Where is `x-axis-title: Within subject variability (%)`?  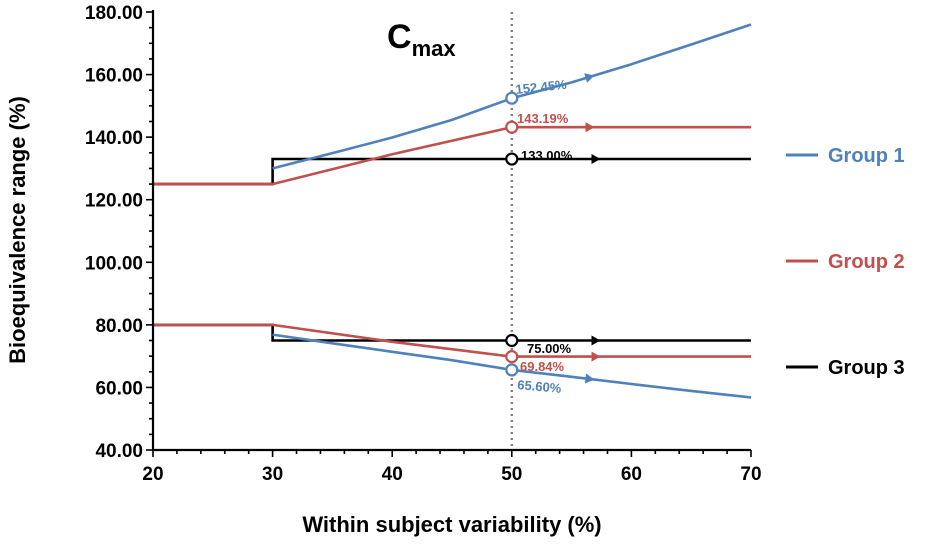 x-axis-title: Within subject variability (%) is located at coordinates (451, 524).